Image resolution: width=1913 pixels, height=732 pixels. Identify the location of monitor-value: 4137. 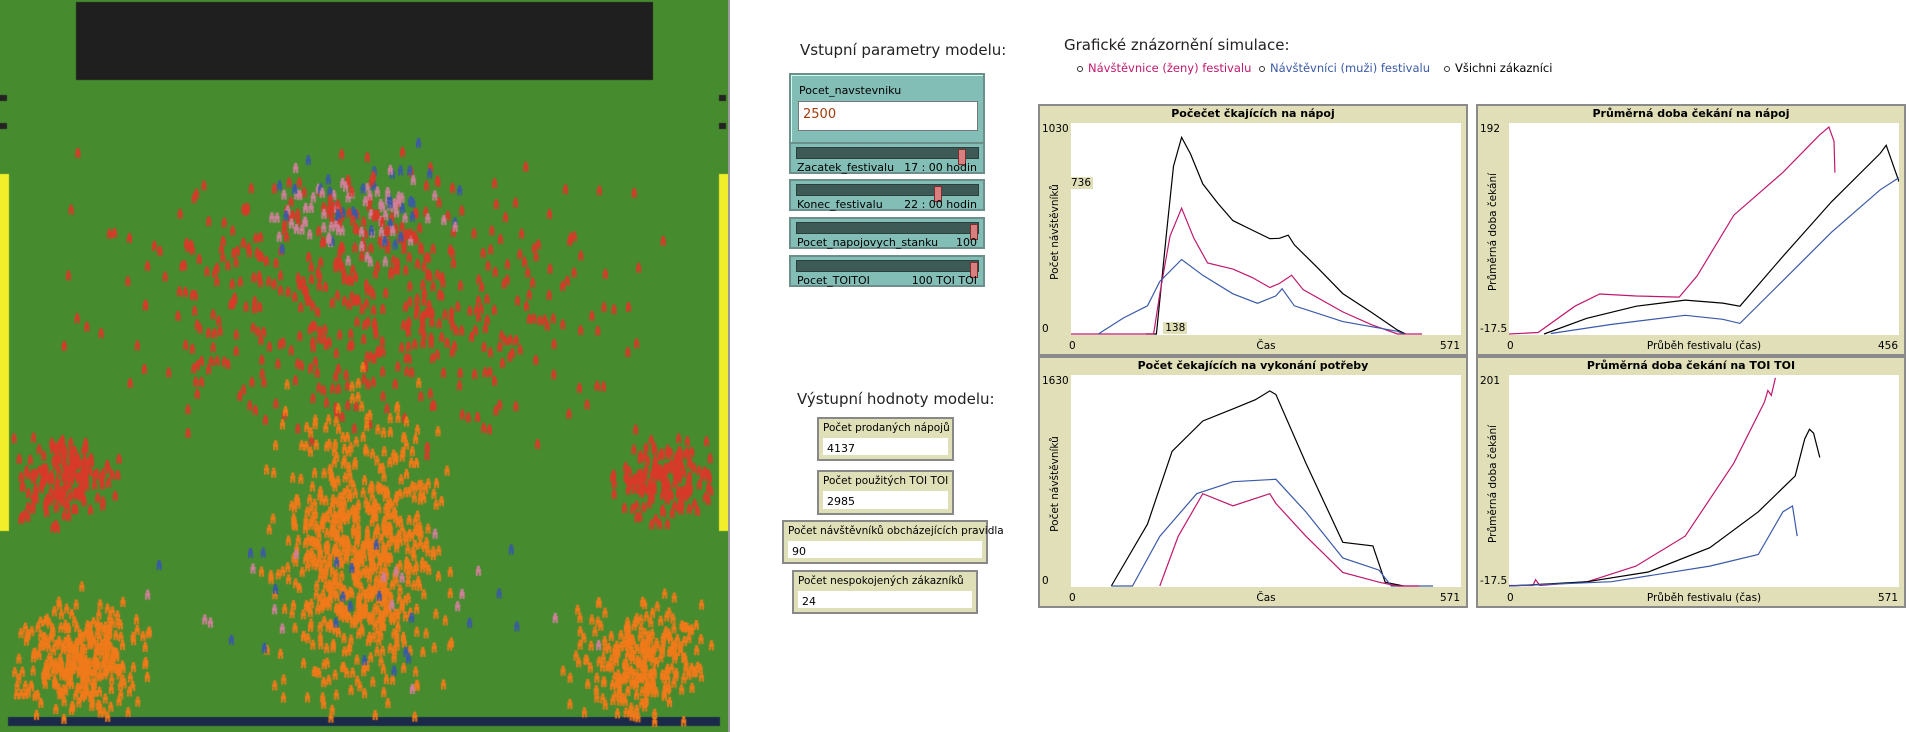
(885, 446).